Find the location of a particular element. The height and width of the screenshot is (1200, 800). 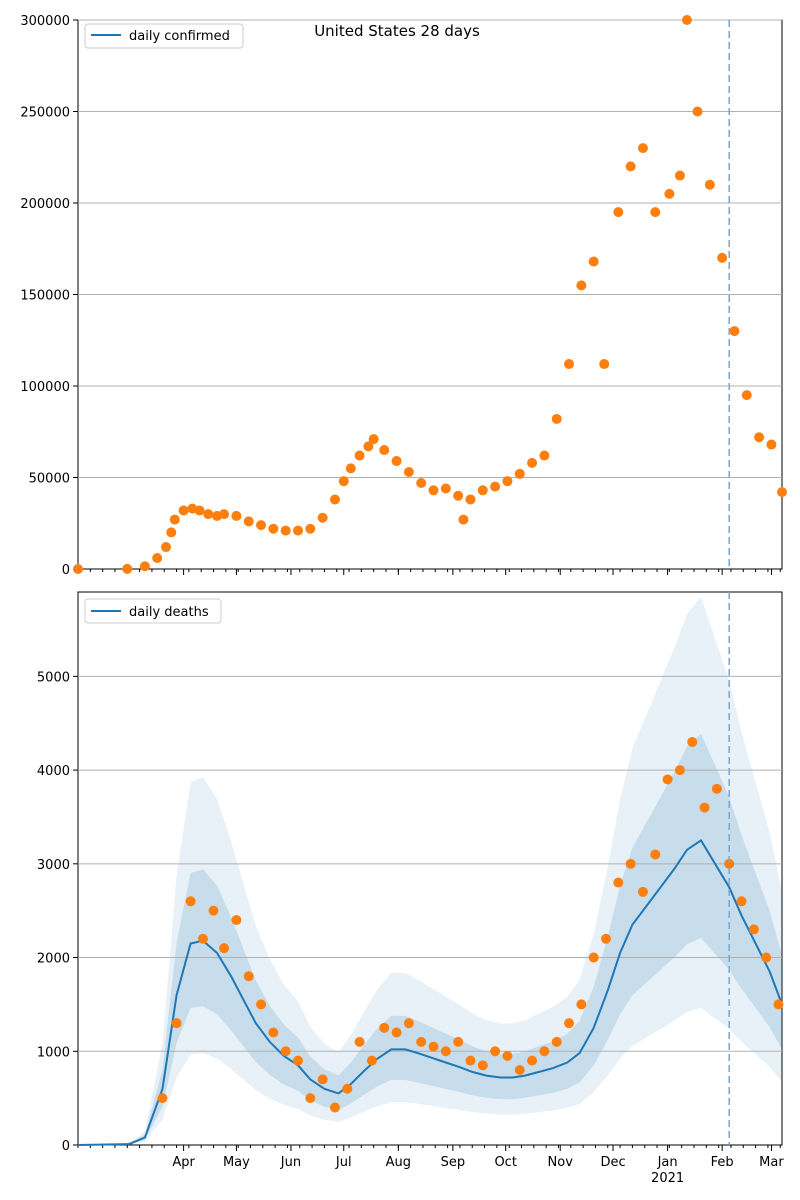

confirmed-y-tick-label: 200000 is located at coordinates (45, 204).